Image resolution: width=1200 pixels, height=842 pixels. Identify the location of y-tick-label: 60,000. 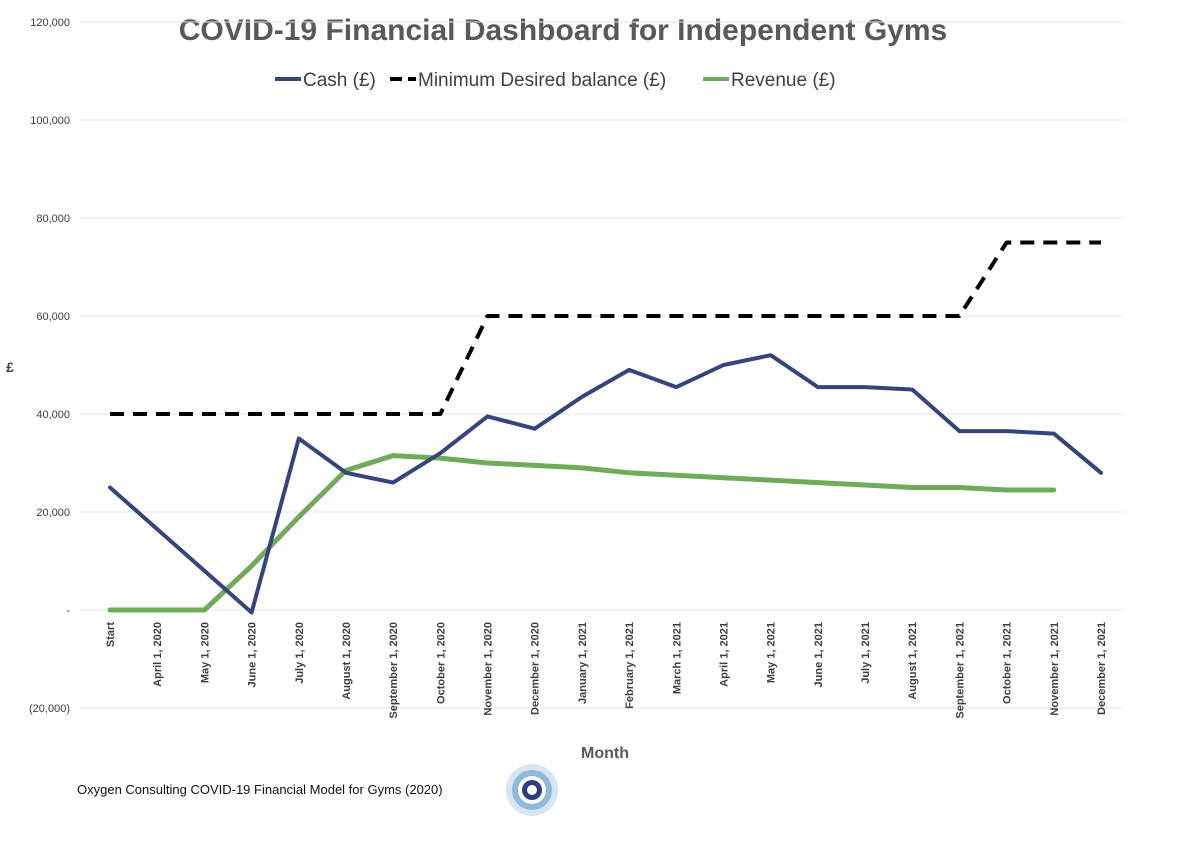
(53, 317).